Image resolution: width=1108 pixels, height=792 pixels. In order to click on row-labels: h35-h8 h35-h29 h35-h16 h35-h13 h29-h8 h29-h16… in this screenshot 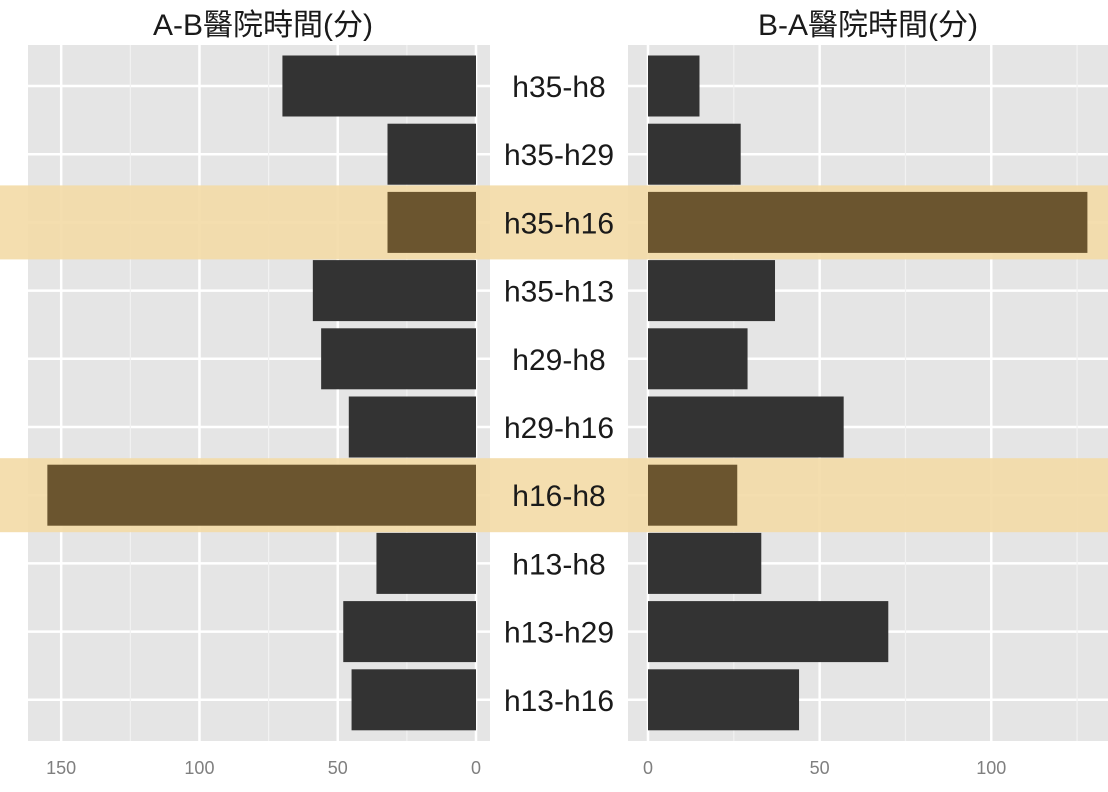, I will do `click(559, 394)`.